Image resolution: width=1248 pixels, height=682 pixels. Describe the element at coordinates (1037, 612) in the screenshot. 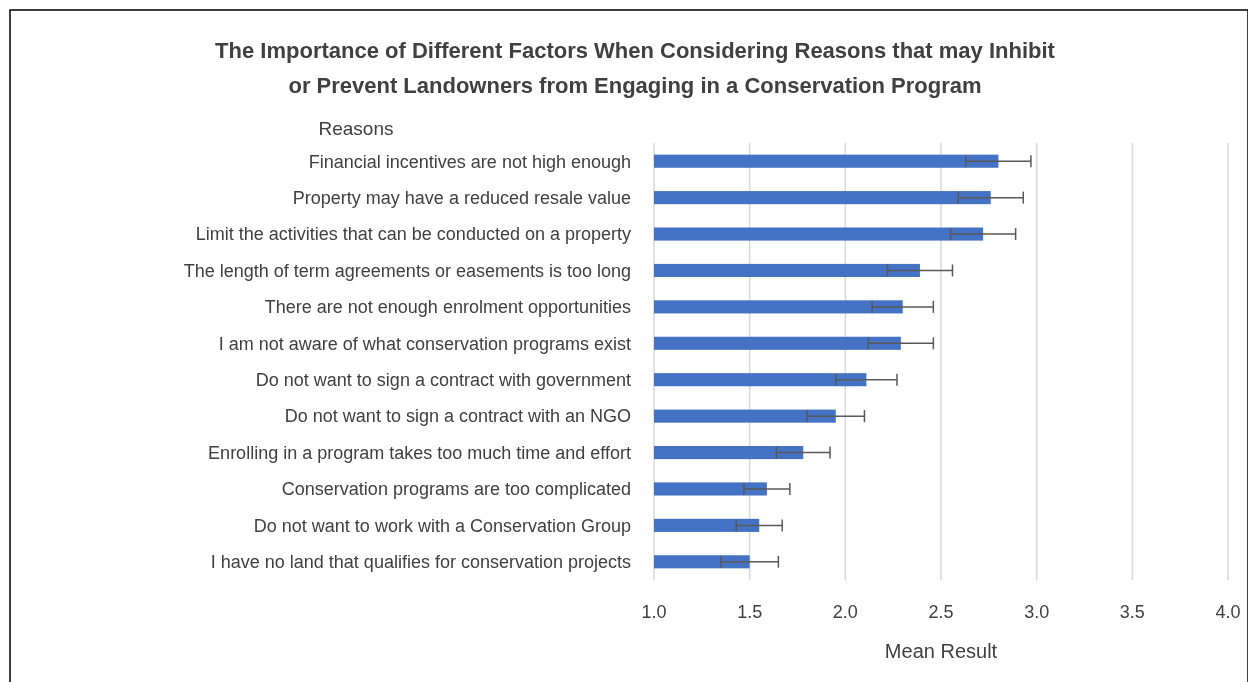

I see `x-tick-label: 3.0` at that location.